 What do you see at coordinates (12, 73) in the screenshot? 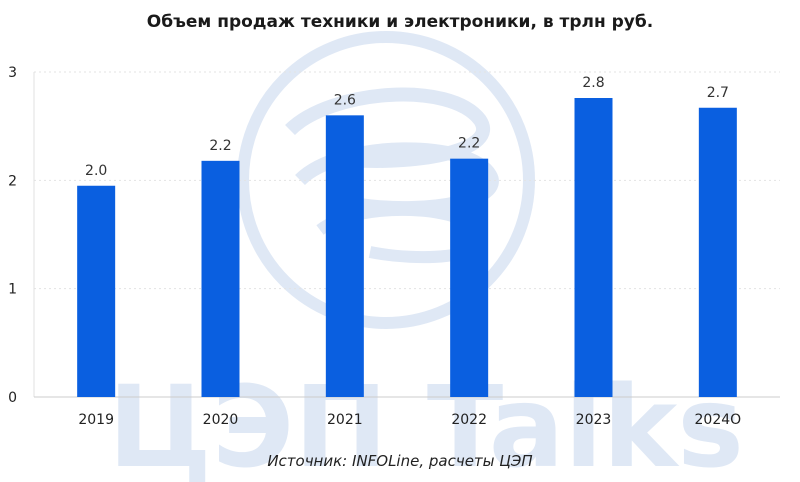
I see `y-tick-label: 3` at bounding box center [12, 73].